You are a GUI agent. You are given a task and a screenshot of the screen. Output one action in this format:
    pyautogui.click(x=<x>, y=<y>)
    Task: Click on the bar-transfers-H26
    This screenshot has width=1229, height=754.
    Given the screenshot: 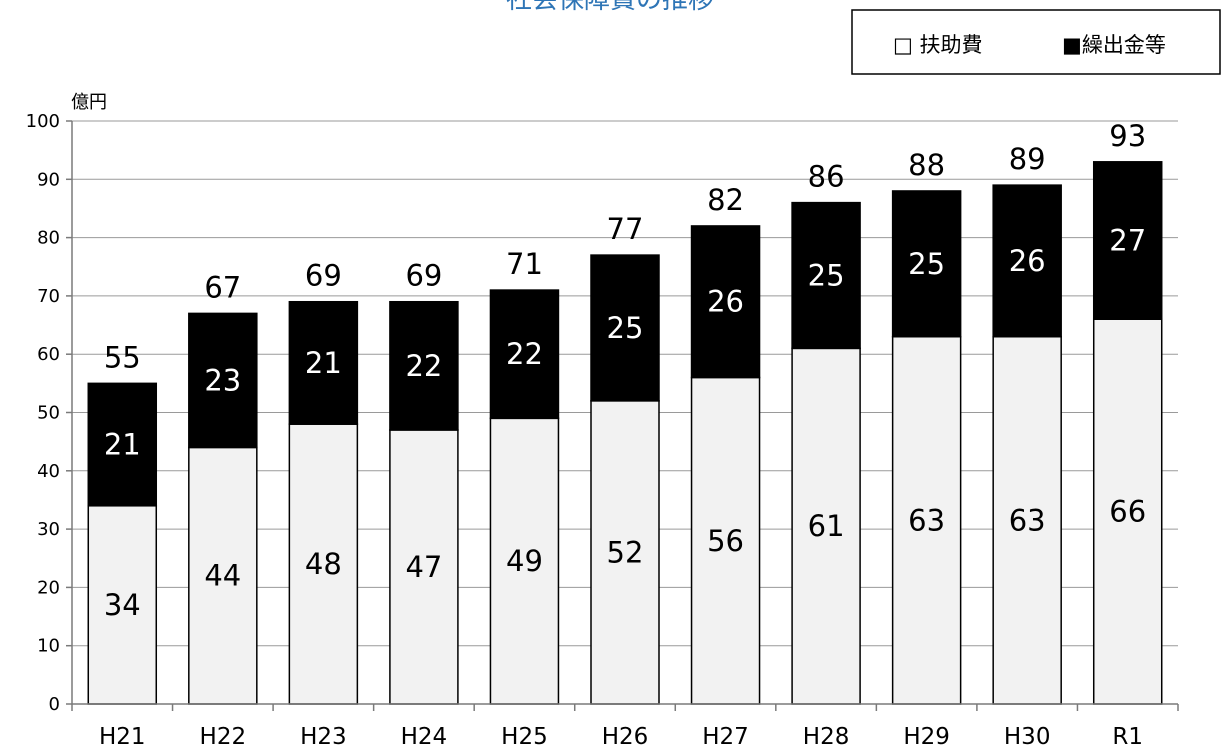 What is the action you would take?
    pyautogui.click(x=625, y=328)
    